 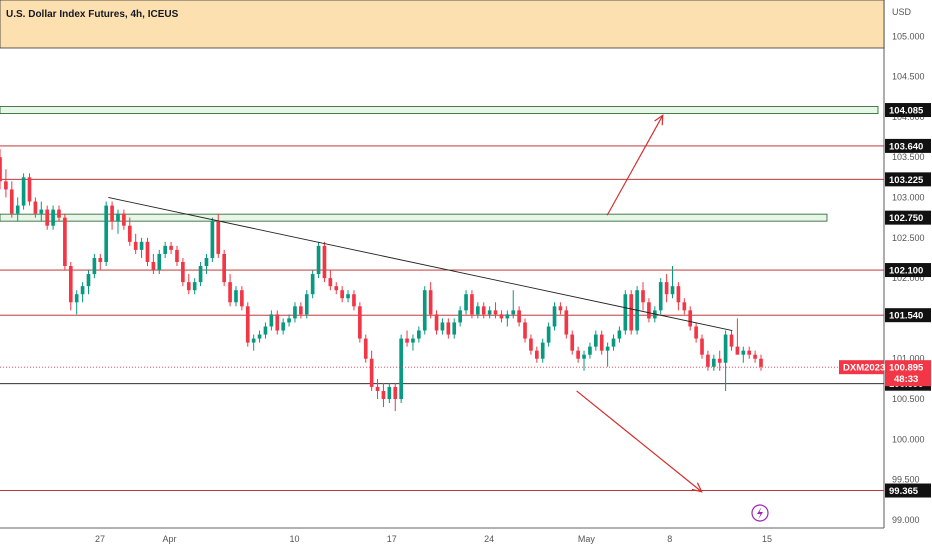 I want to click on price-tick-label: 102.500, so click(x=908, y=238).